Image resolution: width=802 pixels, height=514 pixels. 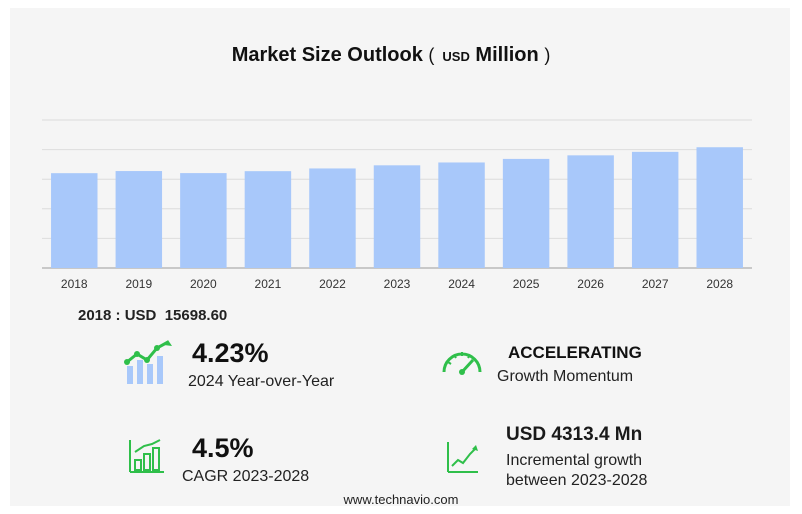 What do you see at coordinates (574, 434) in the screenshot?
I see `incremental-value: USD 4313.4 Mn` at bounding box center [574, 434].